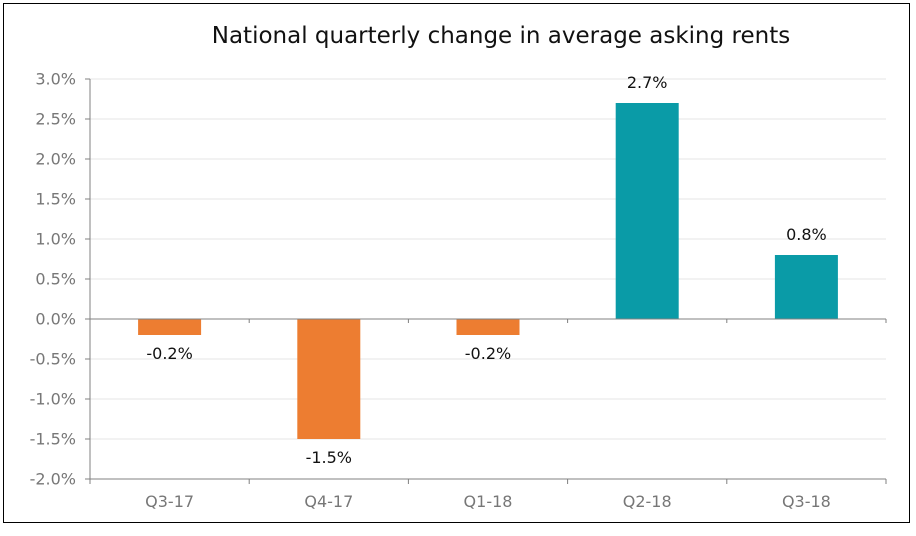 The image size is (916, 536). Describe the element at coordinates (55, 199) in the screenshot. I see `y-tick-label: 1.5%` at that location.